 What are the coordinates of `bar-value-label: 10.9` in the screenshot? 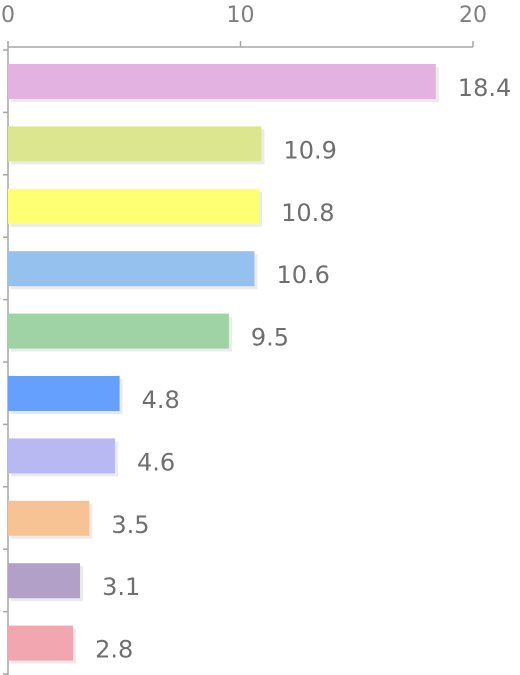 It's located at (309, 150).